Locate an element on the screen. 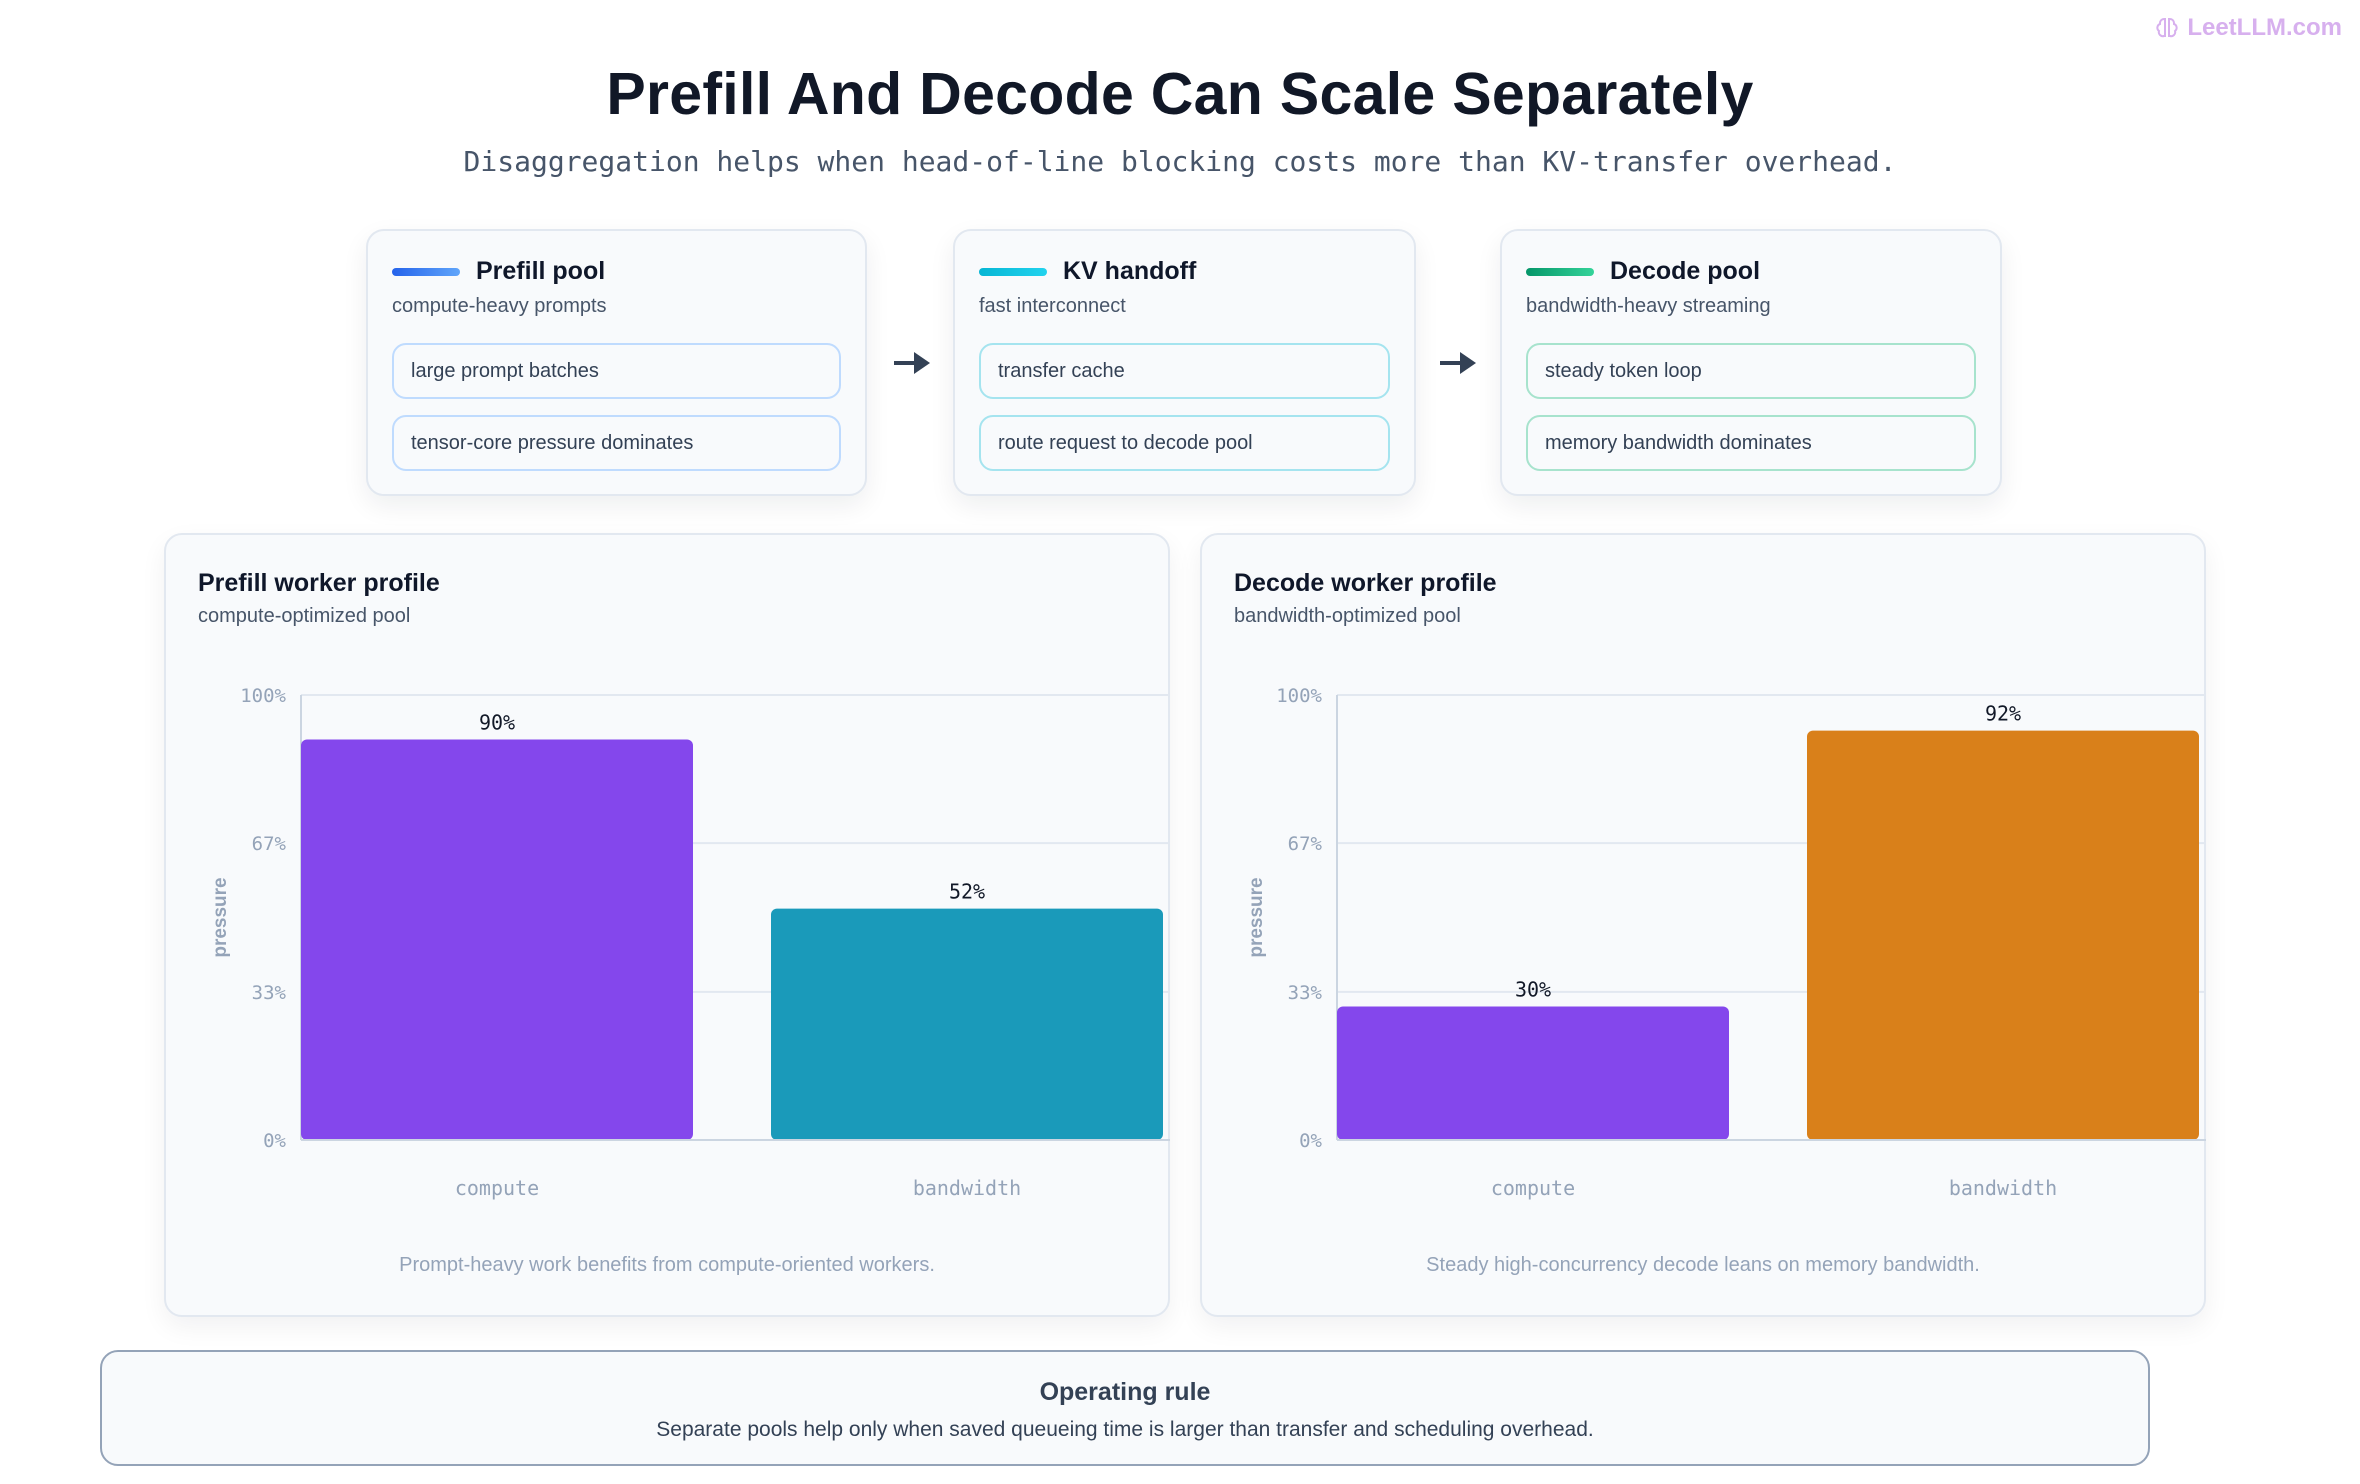 The width and height of the screenshot is (2360, 1484). brain-logo-icon is located at coordinates (2167, 28).